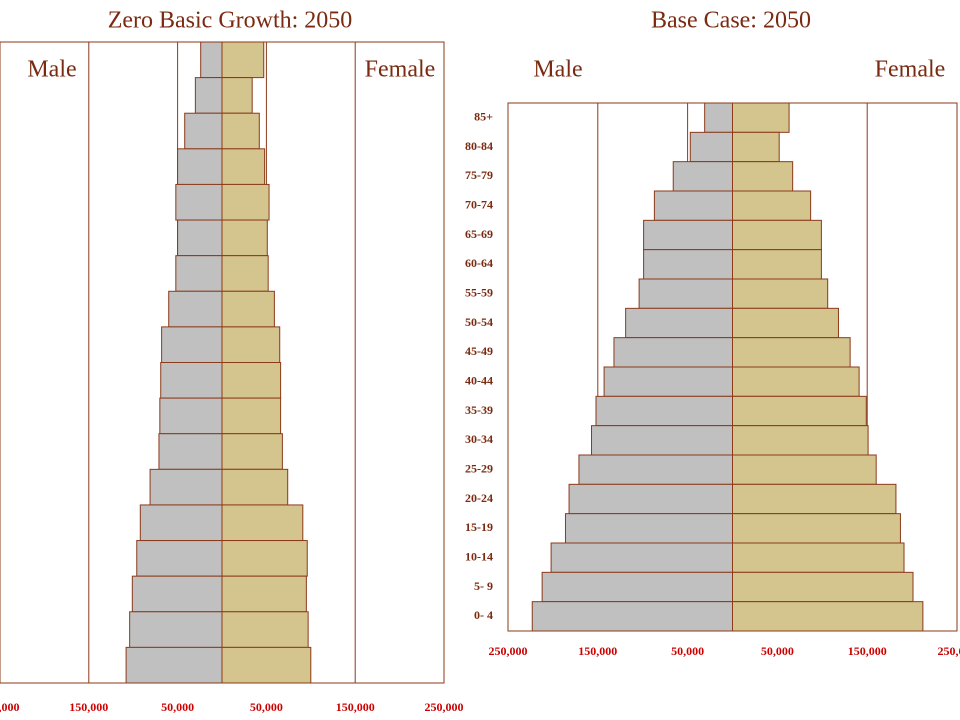 The image size is (960, 720). I want to click on age-label: 15-19, so click(479, 527).